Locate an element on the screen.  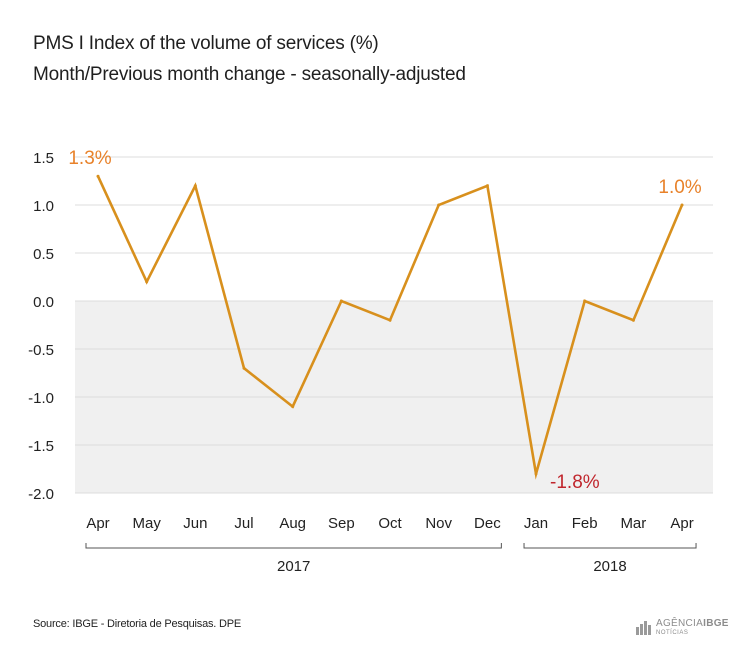
x-tick-label: Nov is located at coordinates (438, 523).